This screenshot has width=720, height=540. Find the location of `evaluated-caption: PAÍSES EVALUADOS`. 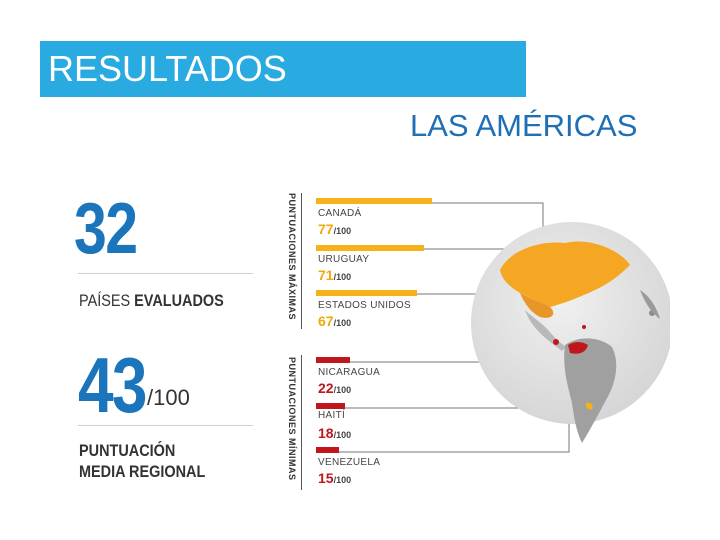

evaluated-caption: PAÍSES EVALUADOS is located at coordinates (151, 301).